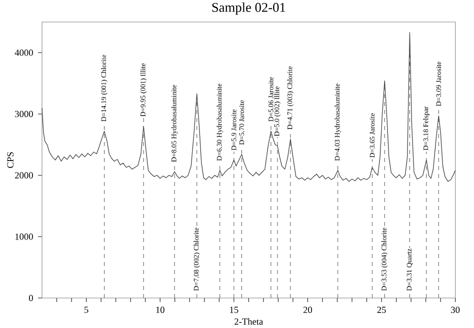  What do you see at coordinates (24, 175) in the screenshot?
I see `y-tick-label: 2000` at bounding box center [24, 175].